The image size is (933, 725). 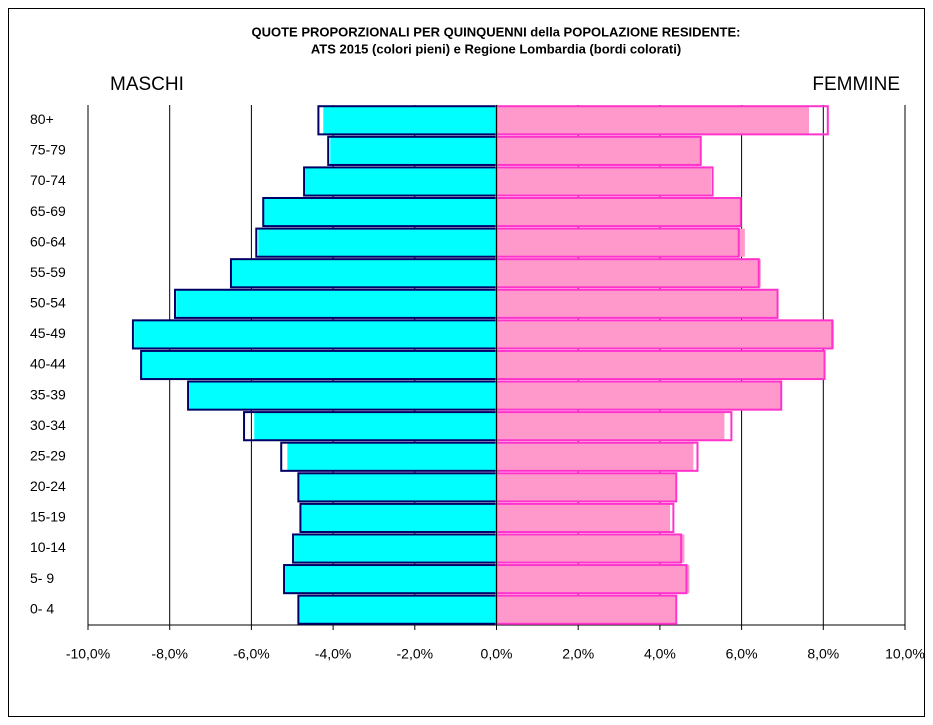 I want to click on x-tick-label: 8,0%, so click(x=823, y=654).